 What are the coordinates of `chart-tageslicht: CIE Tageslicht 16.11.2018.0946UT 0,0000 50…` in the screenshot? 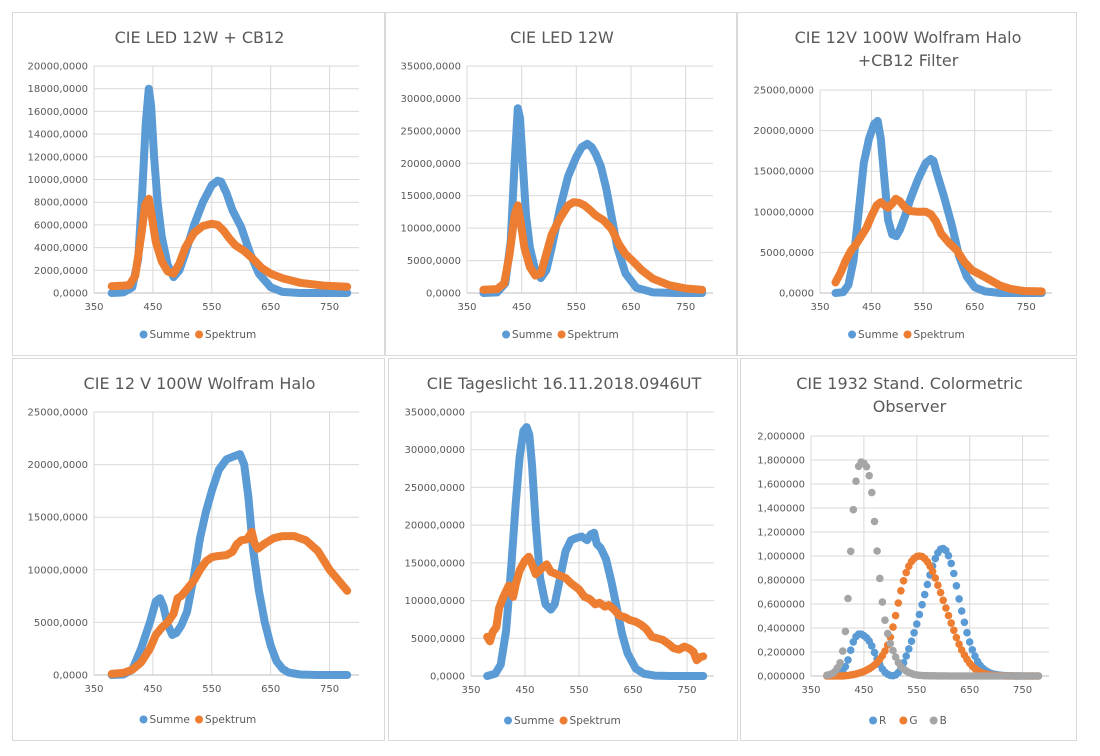 It's located at (559, 550).